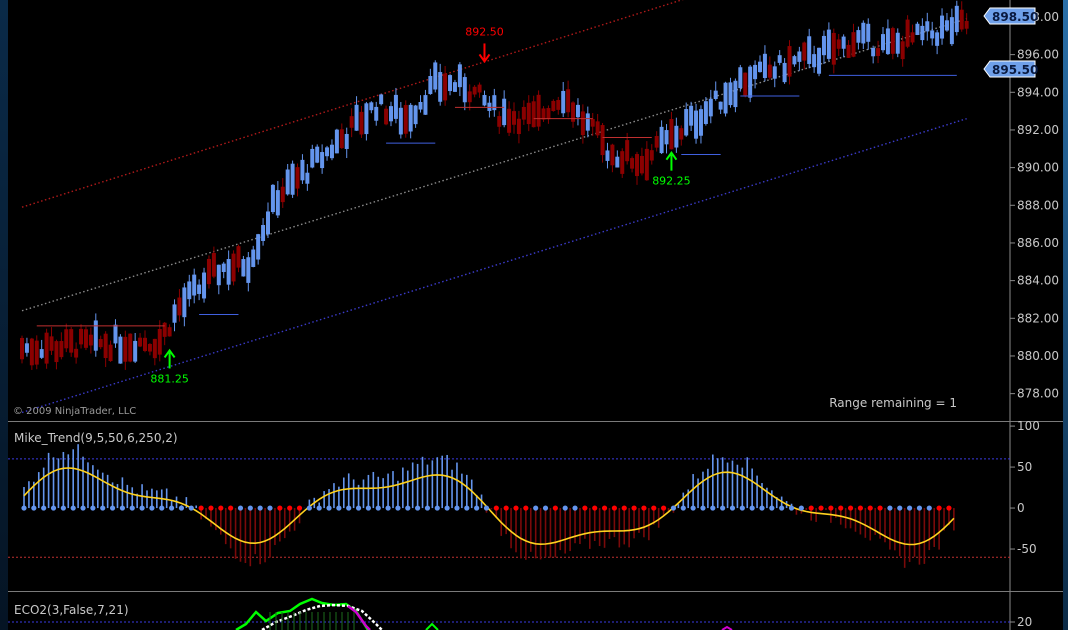 The image size is (1068, 630). What do you see at coordinates (1015, 17) in the screenshot?
I see `svg-text: 898.50` at bounding box center [1015, 17].